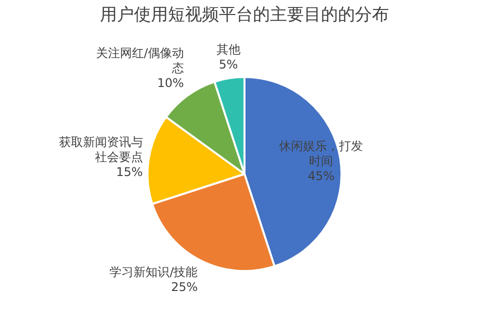  What do you see at coordinates (321, 153) in the screenshot?
I see `slice-label: 休闲娱乐，打发时间` at bounding box center [321, 153].